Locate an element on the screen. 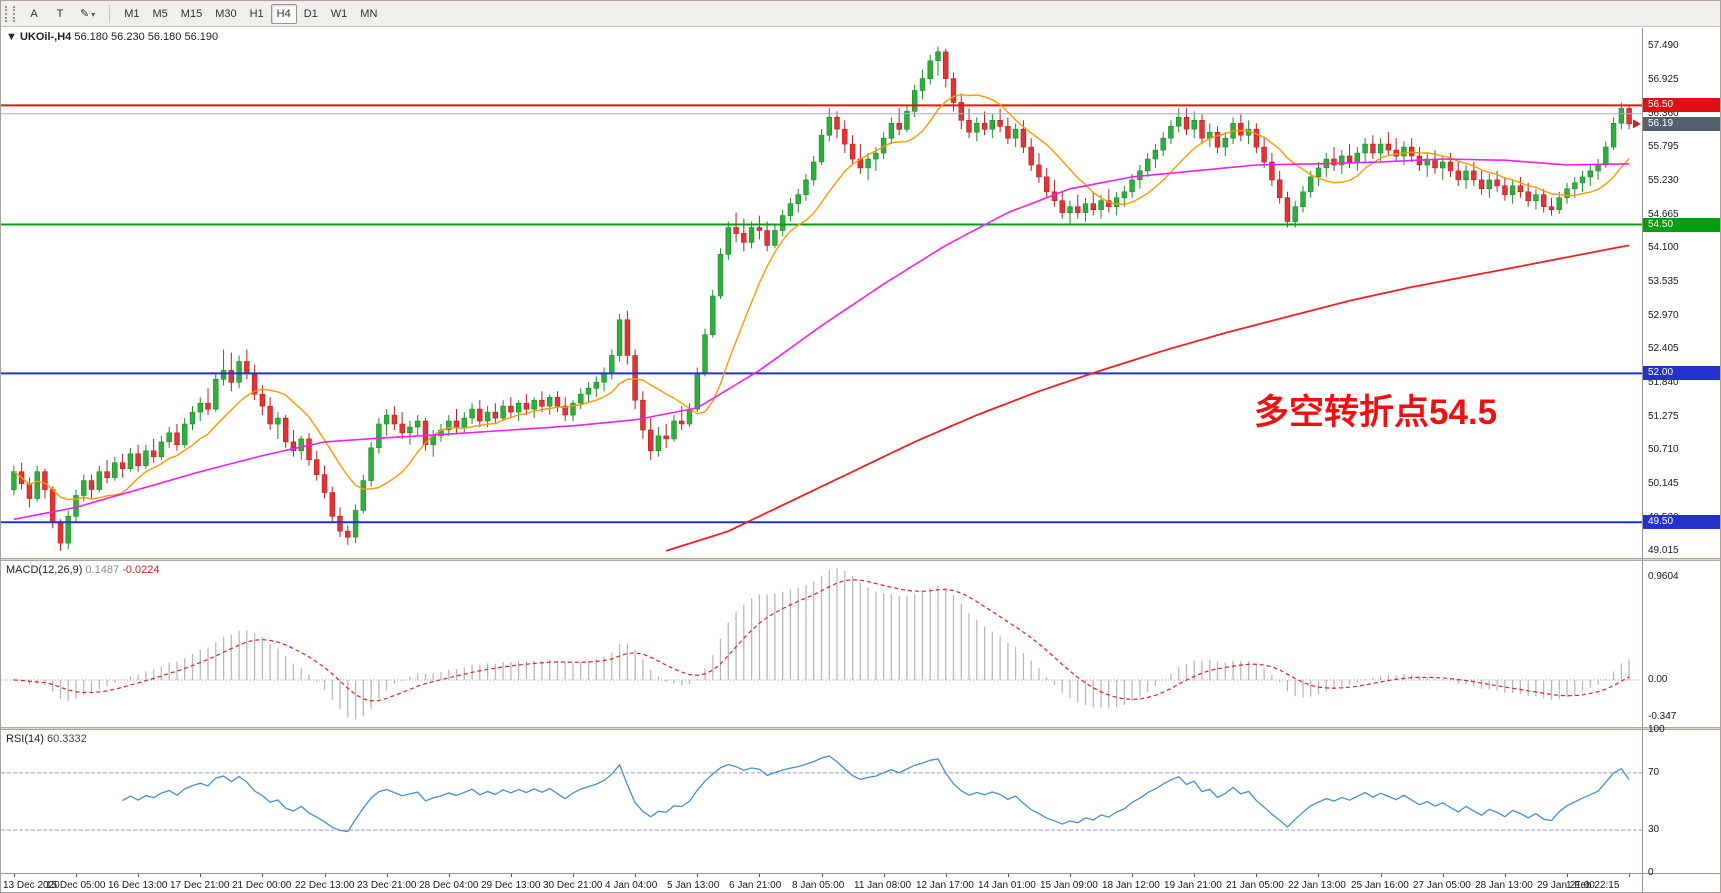 The image size is (1721, 893). price-axis-label: 50.145 is located at coordinates (1663, 483).